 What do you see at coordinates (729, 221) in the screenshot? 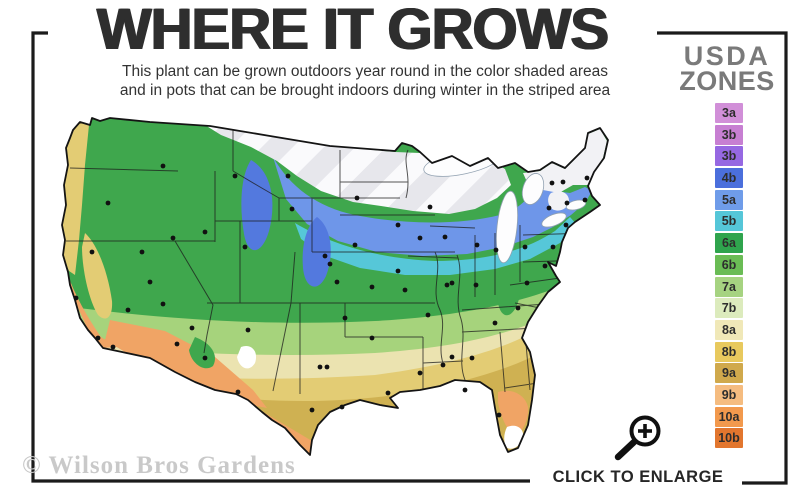
I see `zone-chip-5b: 5b` at bounding box center [729, 221].